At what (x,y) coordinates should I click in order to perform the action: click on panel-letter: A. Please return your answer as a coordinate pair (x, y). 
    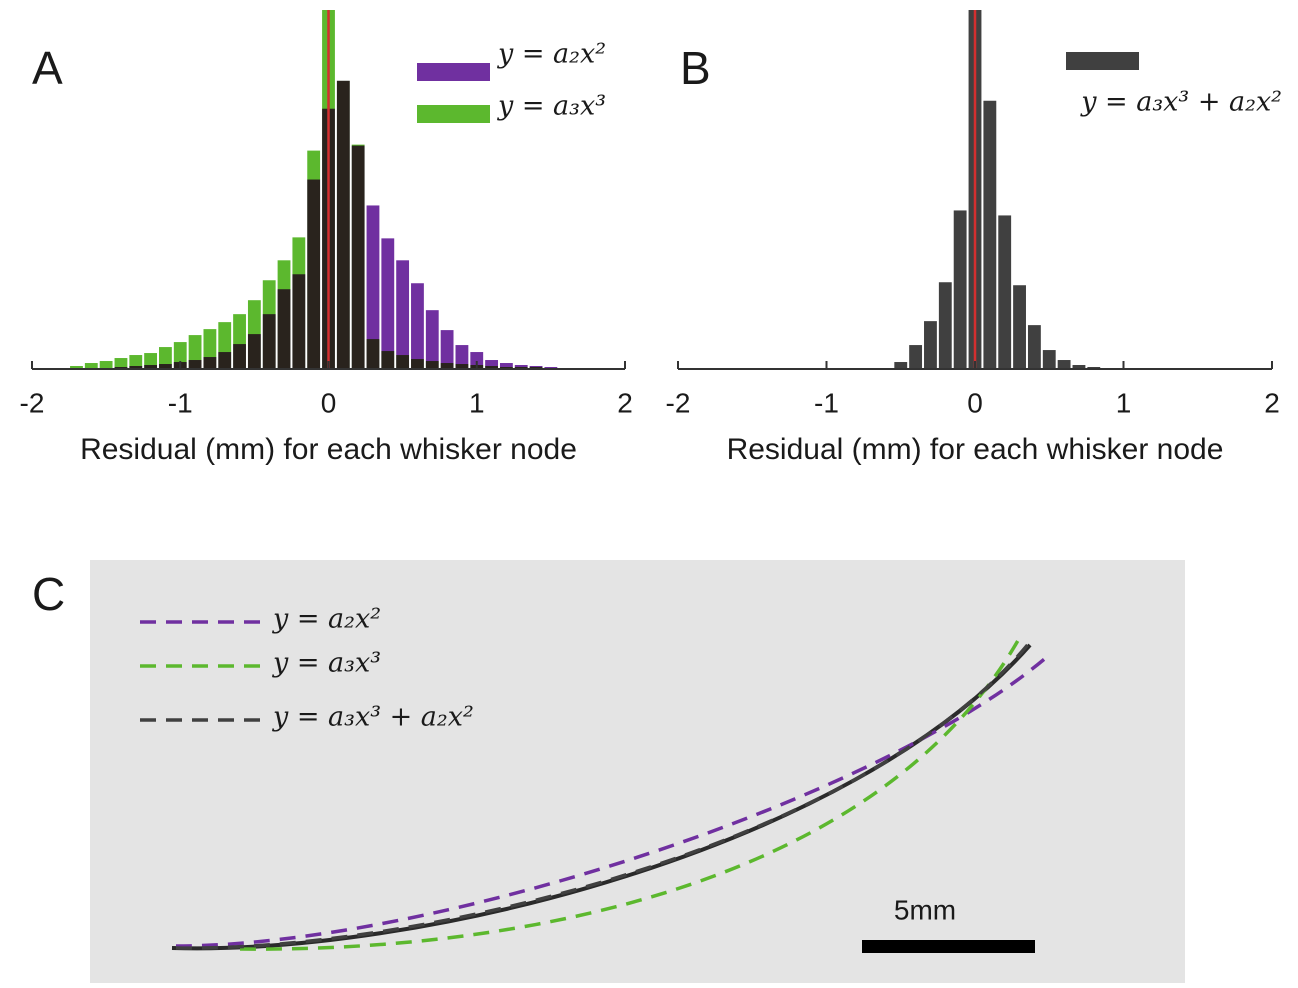
    Looking at the image, I should click on (47, 68).